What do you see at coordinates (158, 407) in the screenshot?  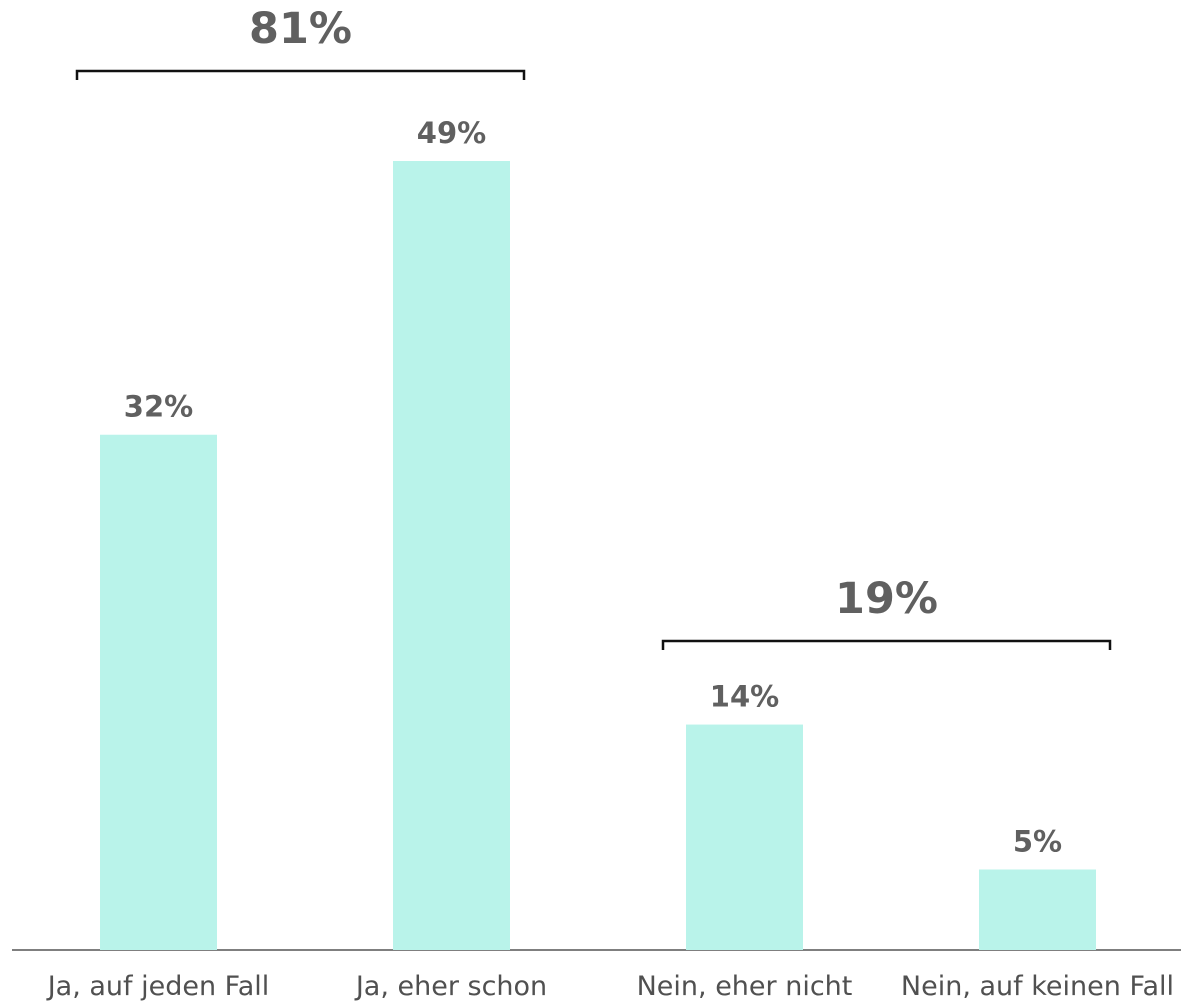 I see `bar-value-label: 32%` at bounding box center [158, 407].